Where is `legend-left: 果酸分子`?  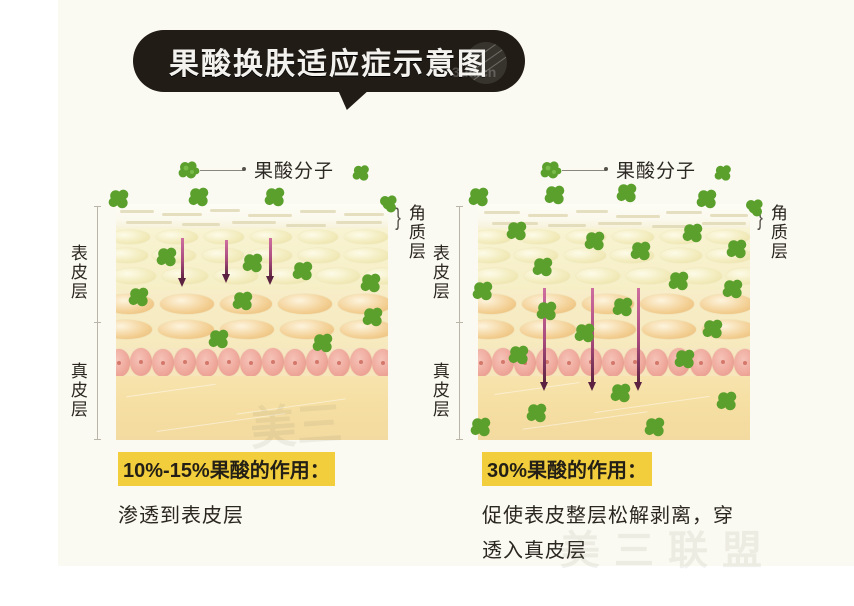
legend-left: 果酸分子 is located at coordinates (245, 171).